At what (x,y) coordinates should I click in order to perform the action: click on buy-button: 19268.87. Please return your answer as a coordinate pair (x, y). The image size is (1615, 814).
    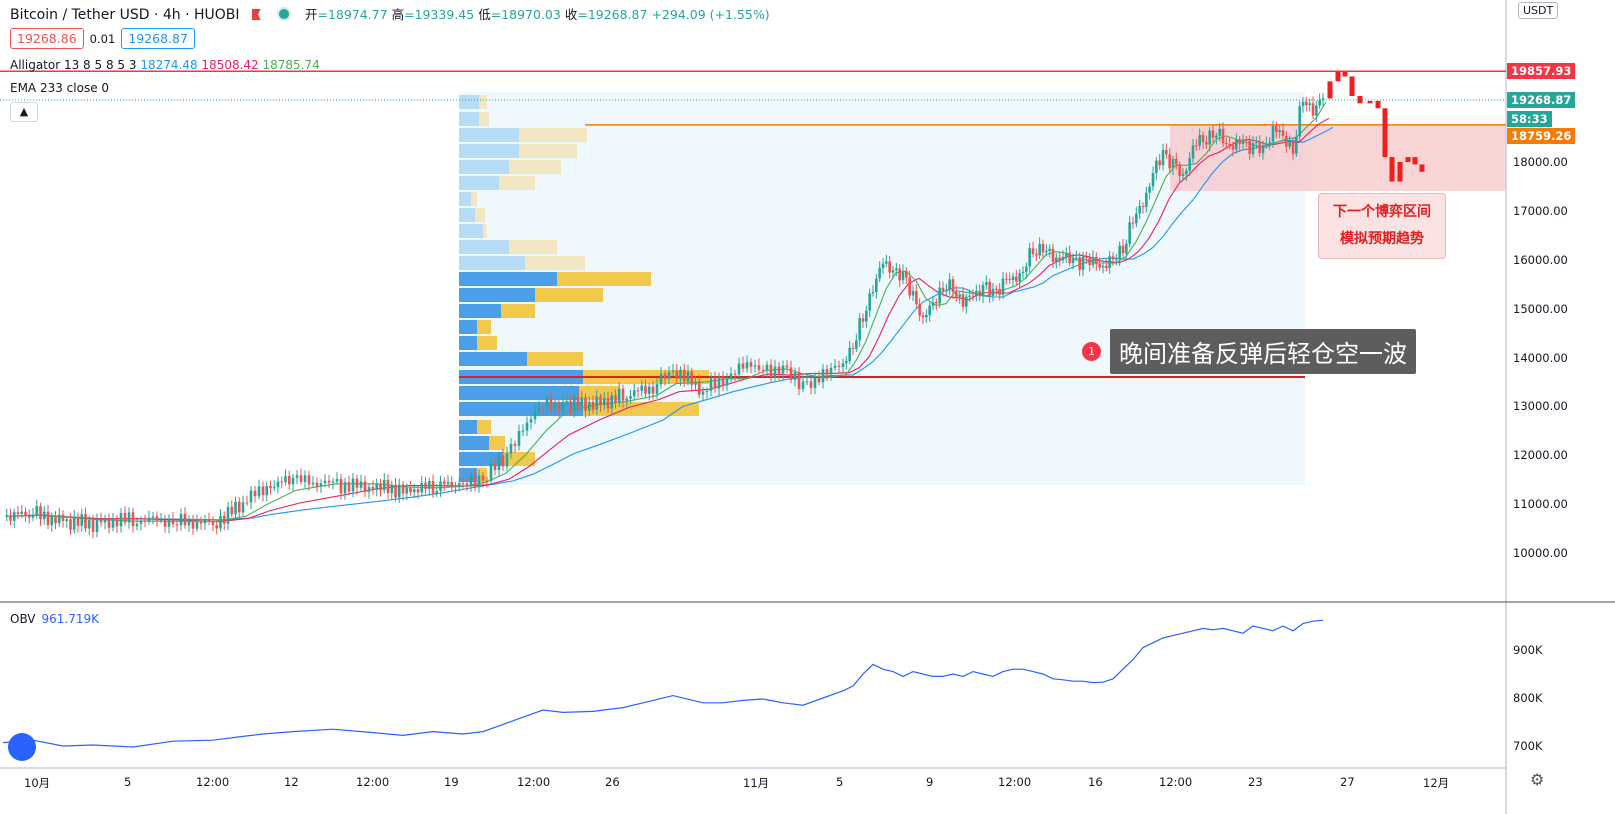
    Looking at the image, I should click on (158, 38).